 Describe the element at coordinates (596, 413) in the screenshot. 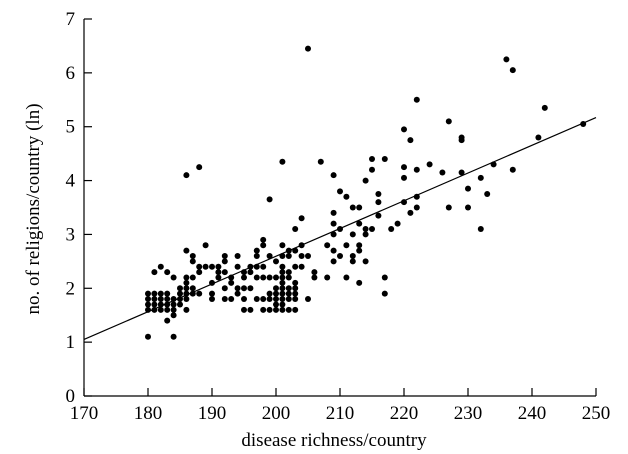

I see `x-tick-label: 250` at that location.